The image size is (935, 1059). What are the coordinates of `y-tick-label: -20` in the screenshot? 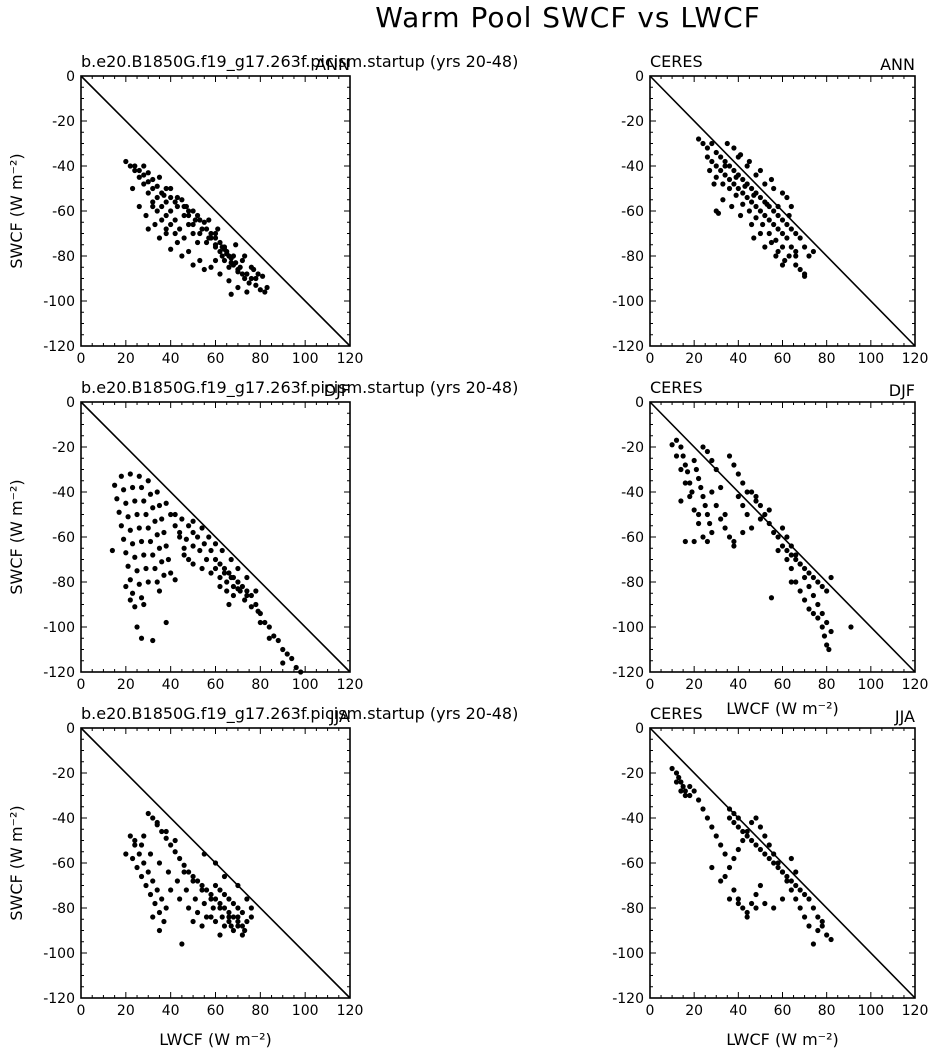 It's located at (63, 122).